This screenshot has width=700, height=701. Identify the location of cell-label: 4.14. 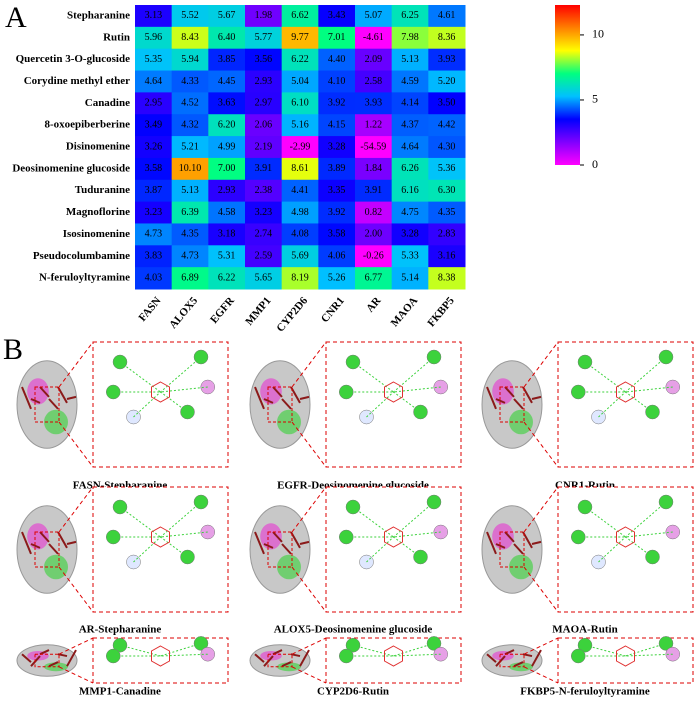
(410, 103).